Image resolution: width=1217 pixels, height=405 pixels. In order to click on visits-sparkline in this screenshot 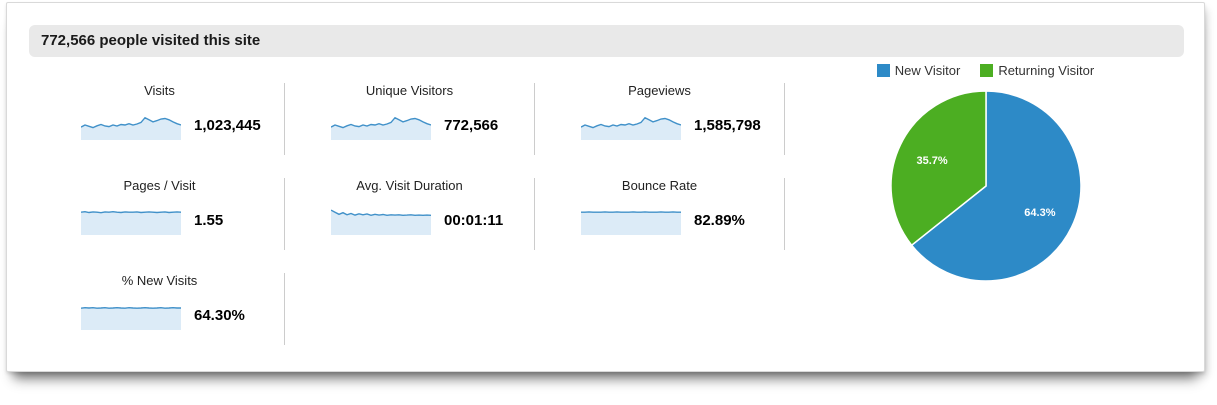, I will do `click(131, 128)`.